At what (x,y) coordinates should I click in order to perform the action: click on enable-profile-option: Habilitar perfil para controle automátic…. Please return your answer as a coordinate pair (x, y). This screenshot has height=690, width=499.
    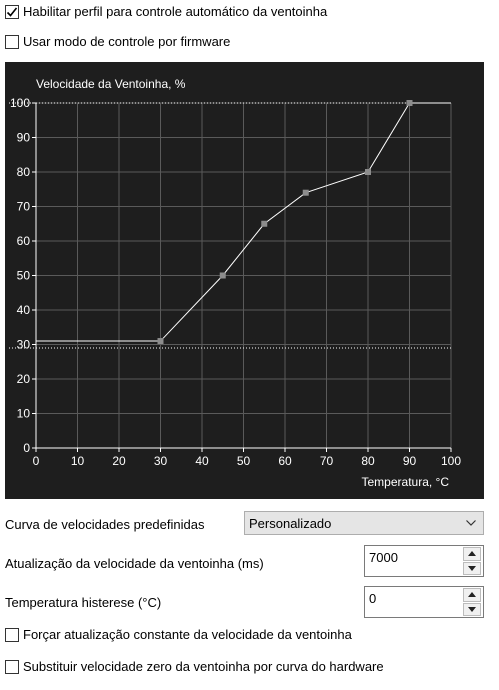
    Looking at the image, I should click on (166, 11).